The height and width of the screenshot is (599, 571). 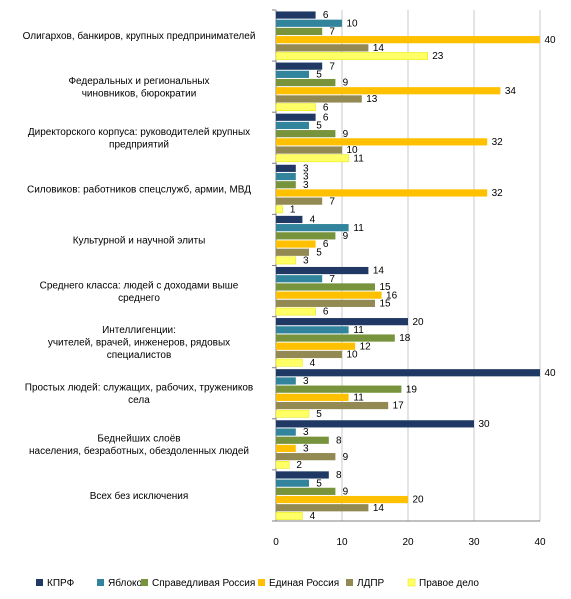 I want to click on x-tick-label: 40, so click(x=540, y=542).